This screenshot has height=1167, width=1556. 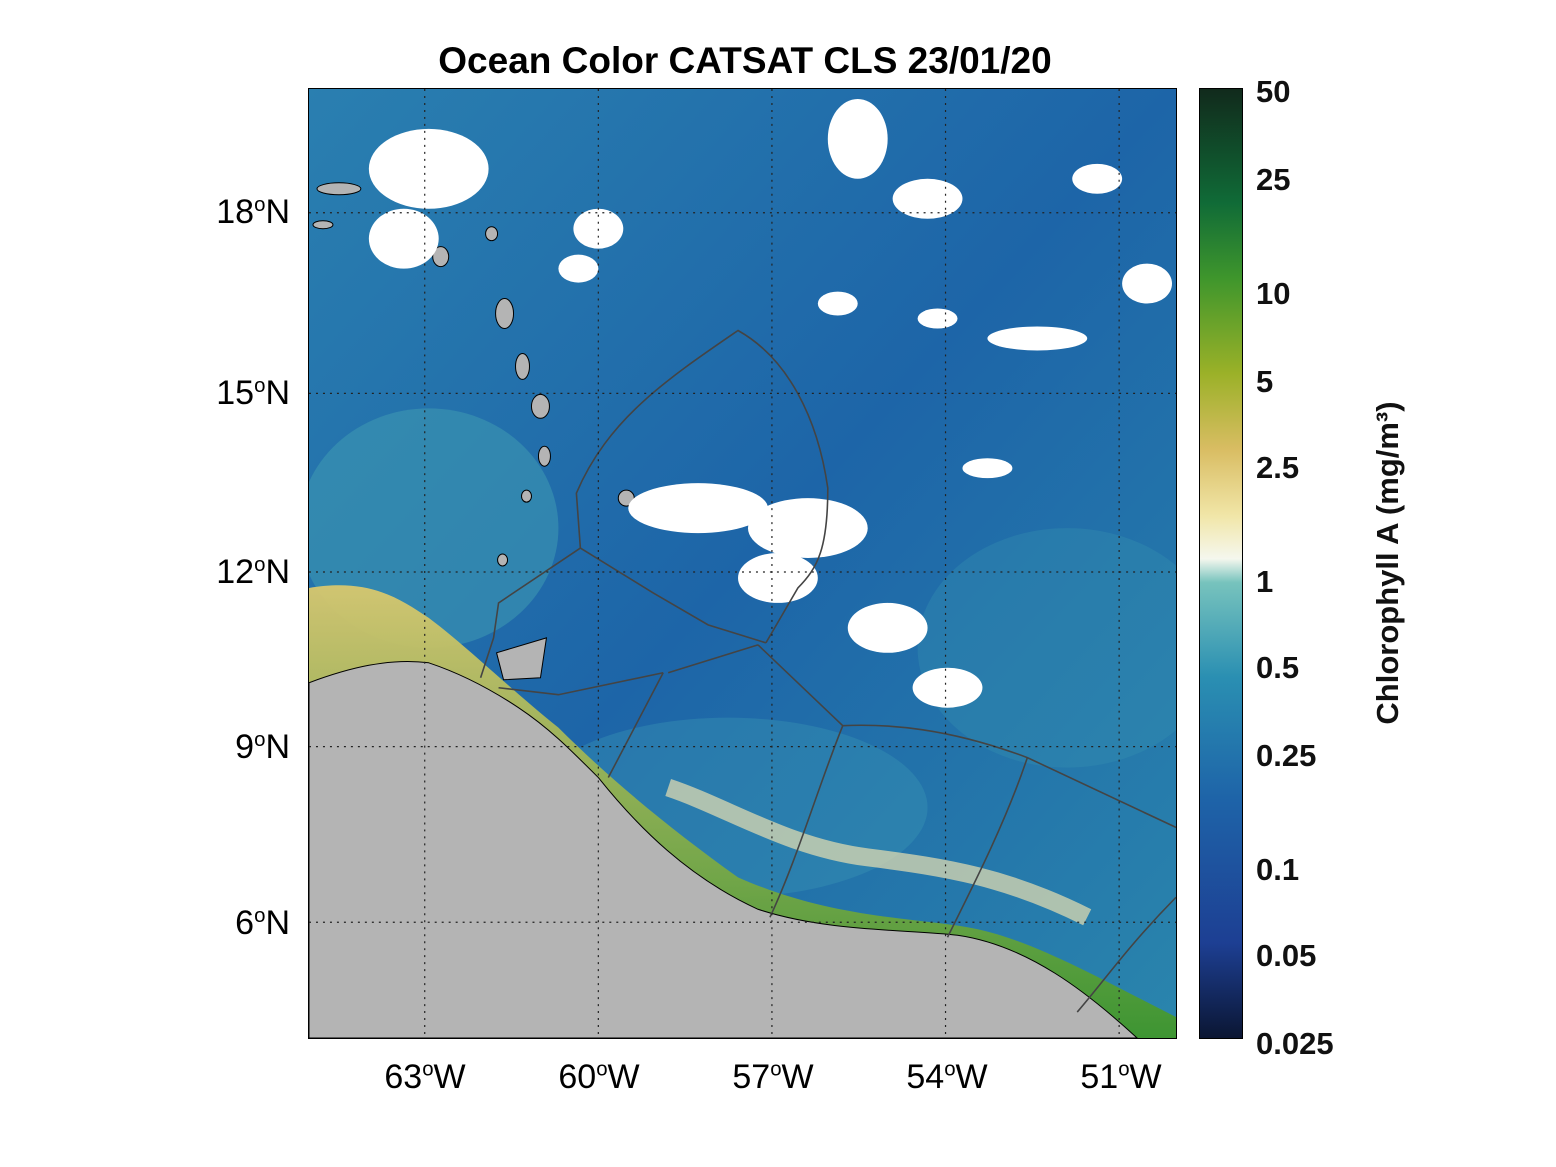 I want to click on lat-label-15n: 15oN, so click(x=253, y=393).